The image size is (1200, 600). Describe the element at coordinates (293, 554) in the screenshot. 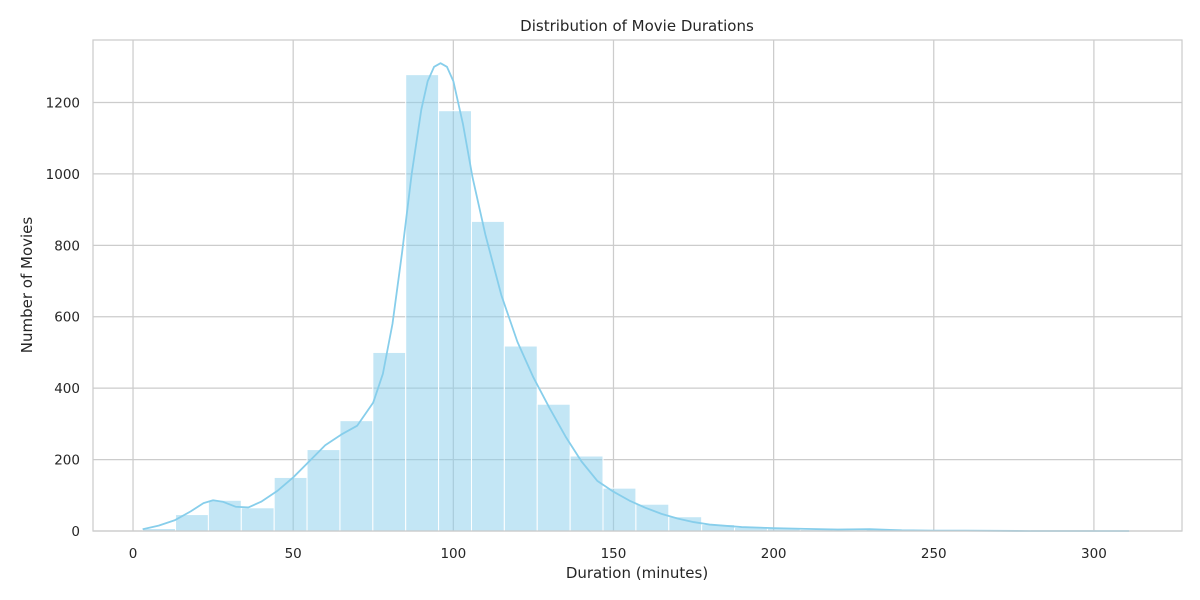

I see `x-tick-label: 50` at that location.